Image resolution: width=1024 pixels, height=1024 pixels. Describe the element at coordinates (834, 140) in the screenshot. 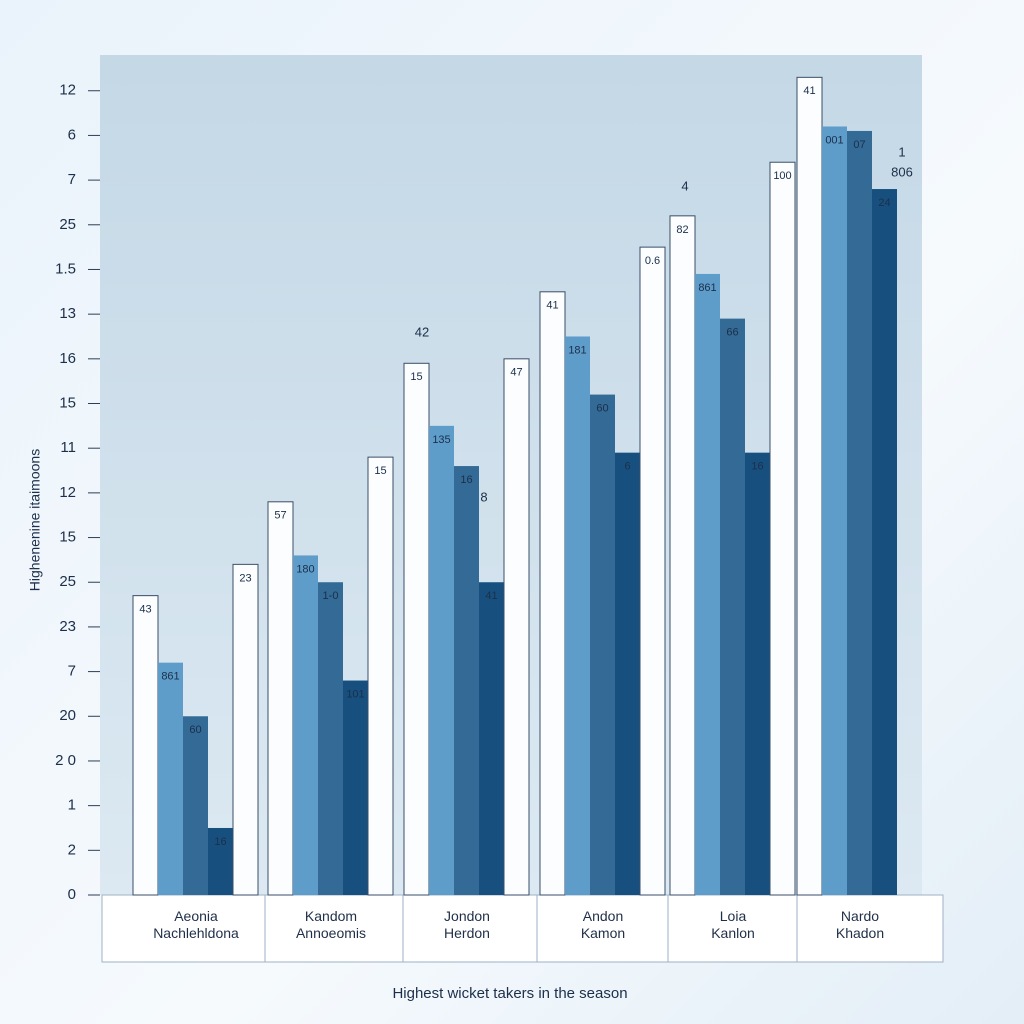

I see `value-label: 001` at that location.